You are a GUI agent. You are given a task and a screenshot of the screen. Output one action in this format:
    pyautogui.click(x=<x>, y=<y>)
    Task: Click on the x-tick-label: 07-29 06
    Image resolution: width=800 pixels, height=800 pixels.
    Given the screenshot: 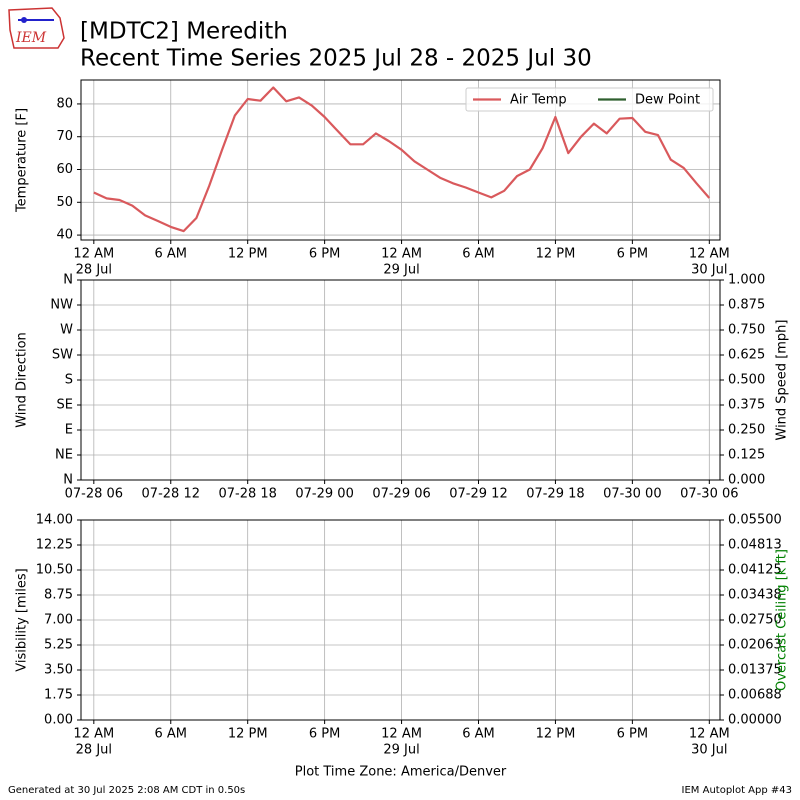 What is the action you would take?
    pyautogui.click(x=401, y=494)
    